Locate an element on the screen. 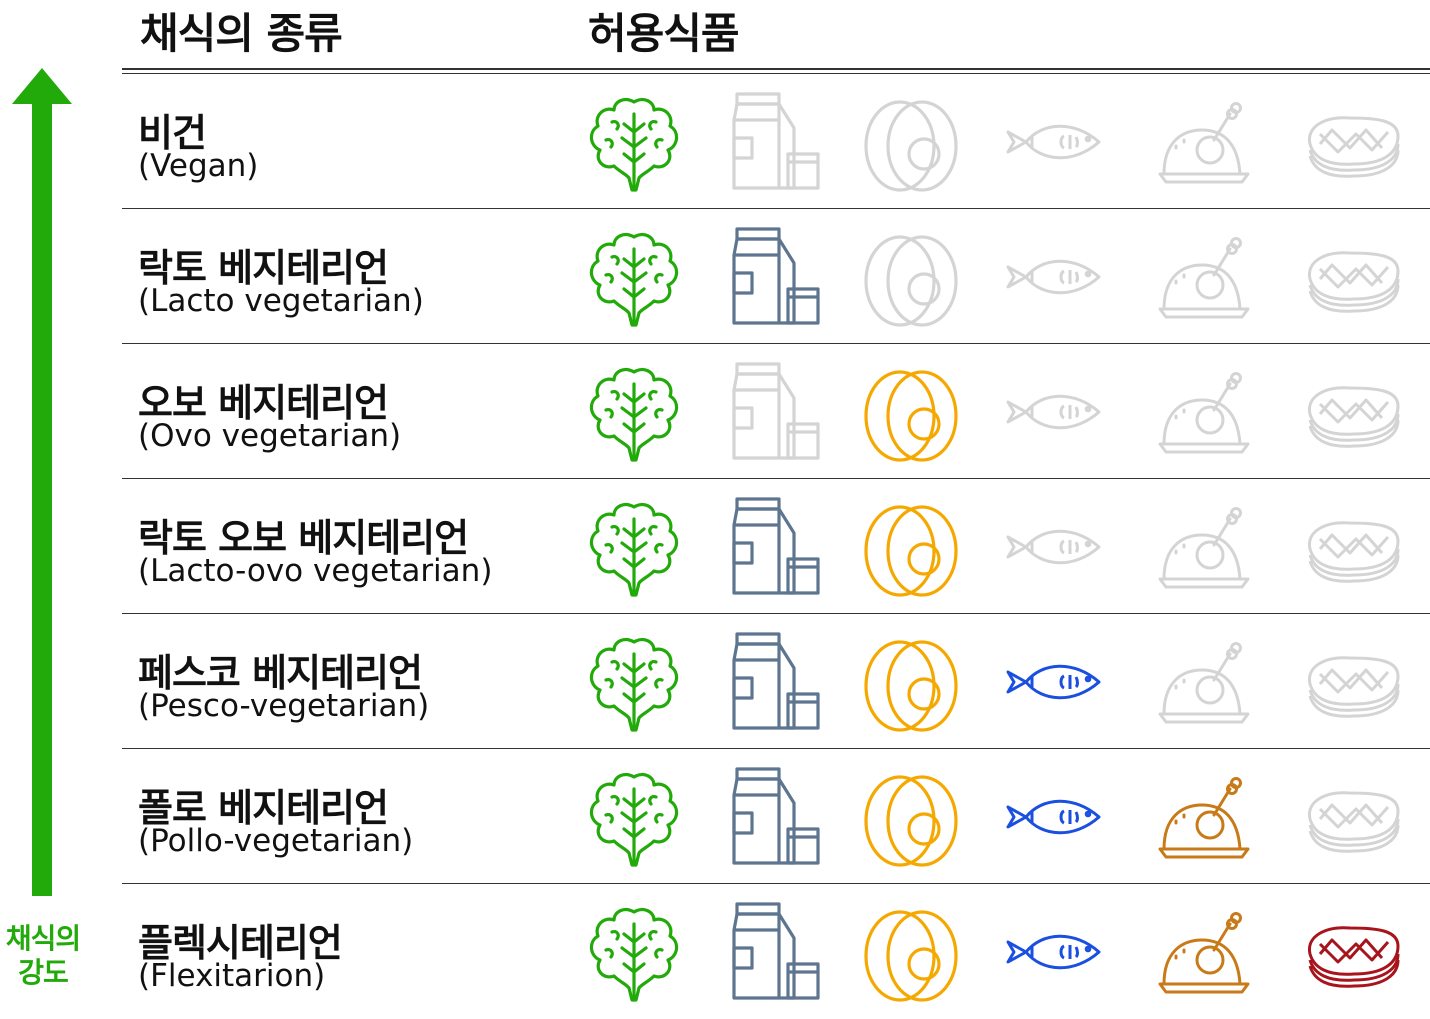 The height and width of the screenshot is (1019, 1430). diet-name-english: (Pollo-vegetarian) is located at coordinates (276, 841).